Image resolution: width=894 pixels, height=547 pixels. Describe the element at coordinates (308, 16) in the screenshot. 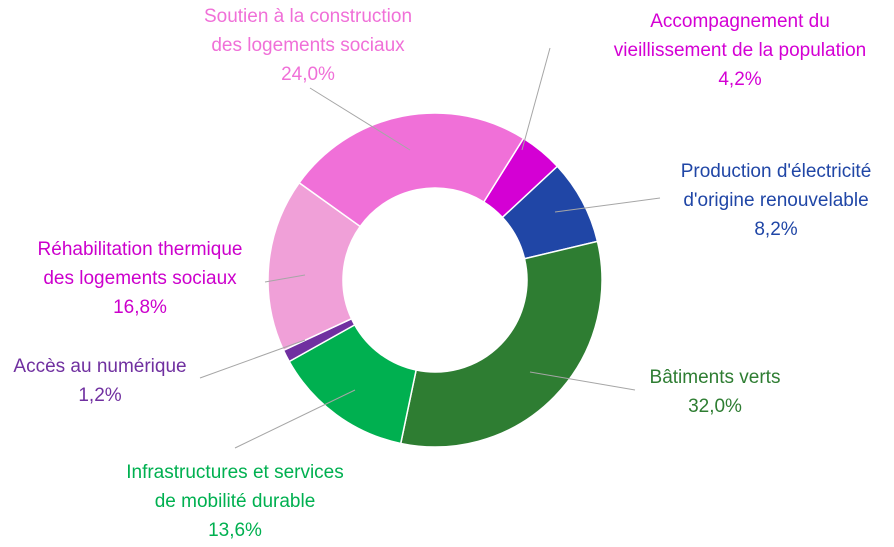

I see `category-label: Soutien à la construction` at that location.